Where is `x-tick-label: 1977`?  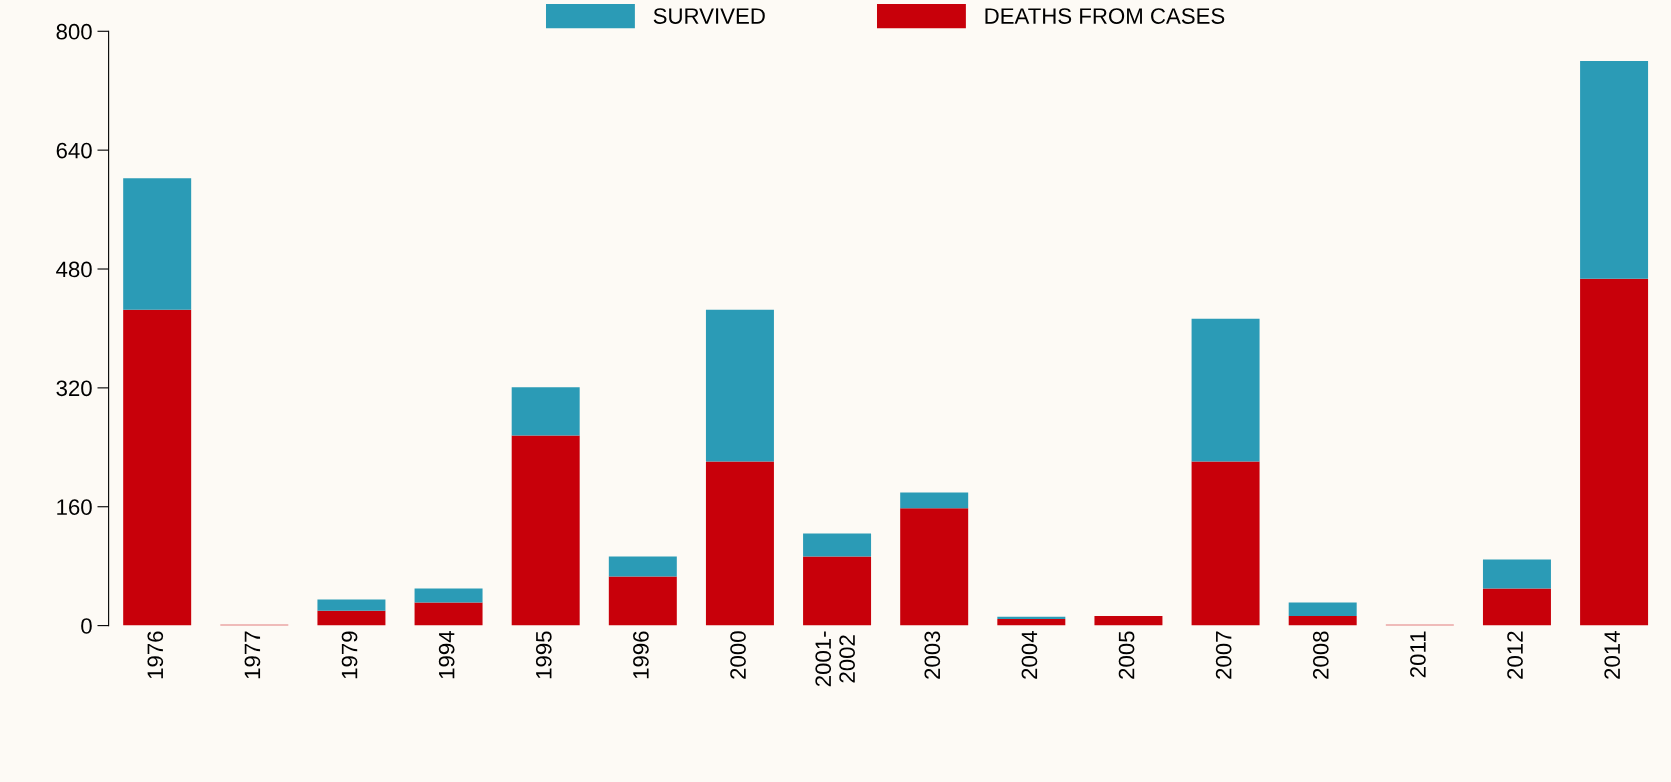
x-tick-label: 1977 is located at coordinates (252, 655).